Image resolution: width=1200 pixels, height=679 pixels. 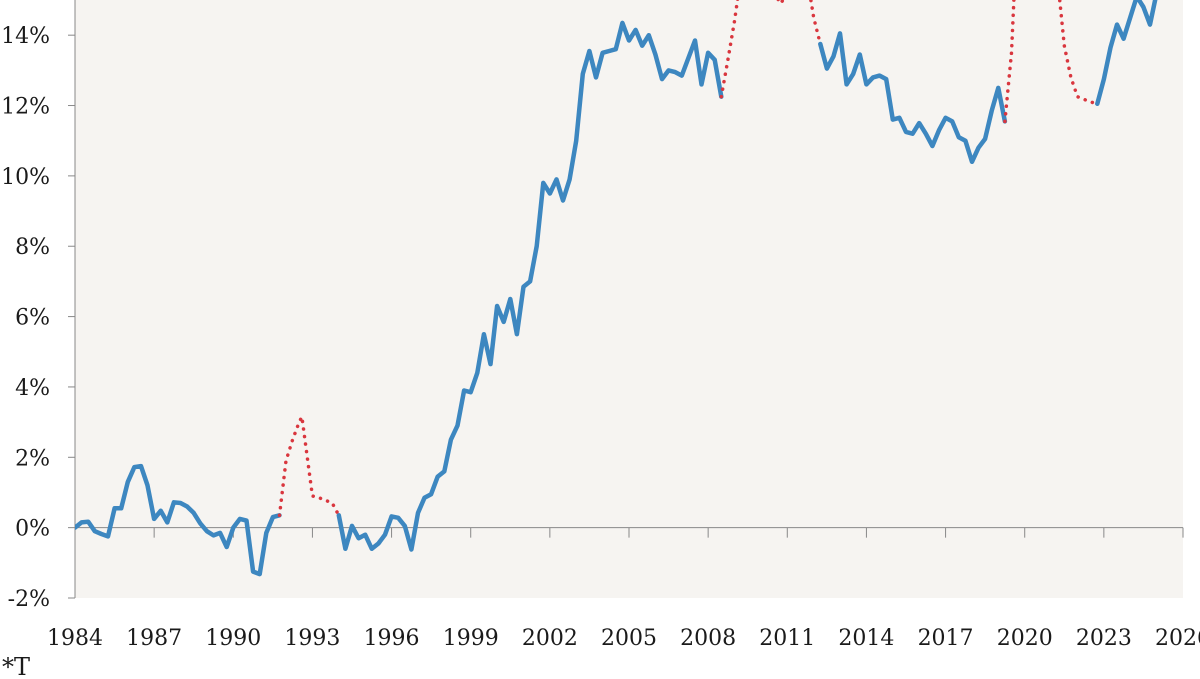 What do you see at coordinates (866, 638) in the screenshot?
I see `x-tick-label: 2014` at bounding box center [866, 638].